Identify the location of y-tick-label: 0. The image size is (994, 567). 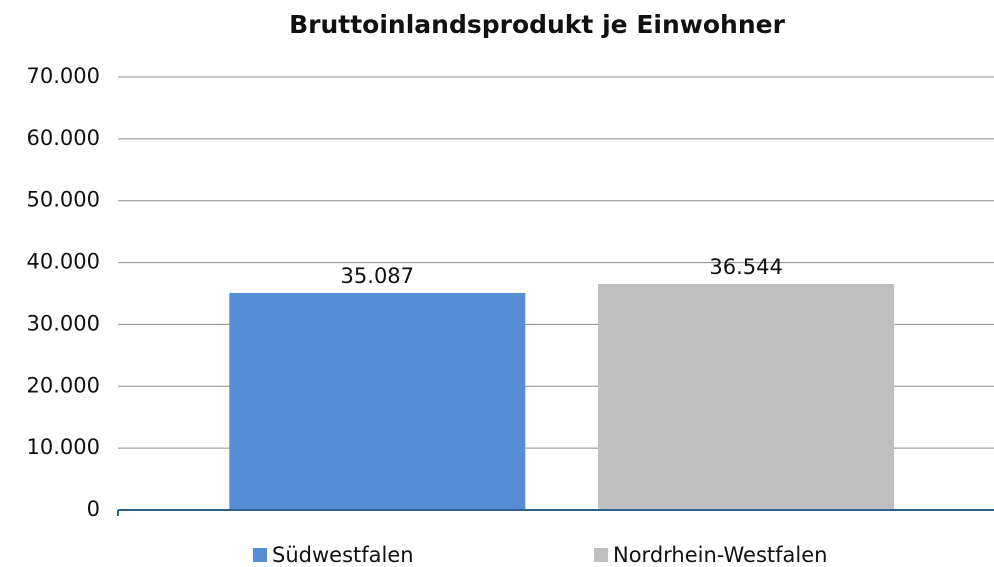
(93, 509).